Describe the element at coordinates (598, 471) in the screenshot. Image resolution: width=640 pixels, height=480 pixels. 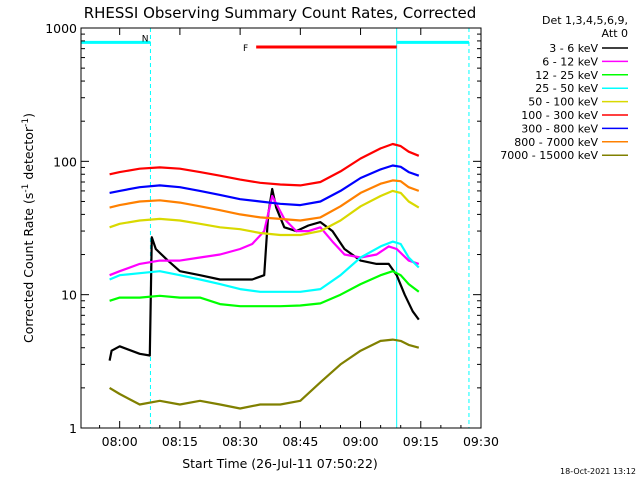
I see `generation-timestamp: 18-Oct-2021 13:12` at that location.